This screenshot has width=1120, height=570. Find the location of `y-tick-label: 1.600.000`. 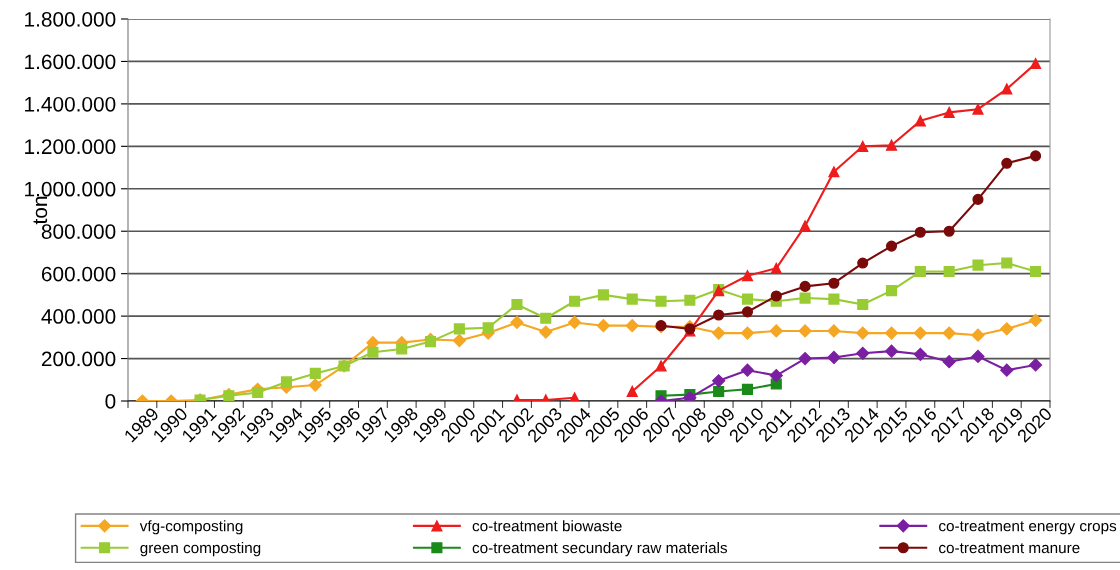

y-tick-label: 1.600.000 is located at coordinates (70, 62).